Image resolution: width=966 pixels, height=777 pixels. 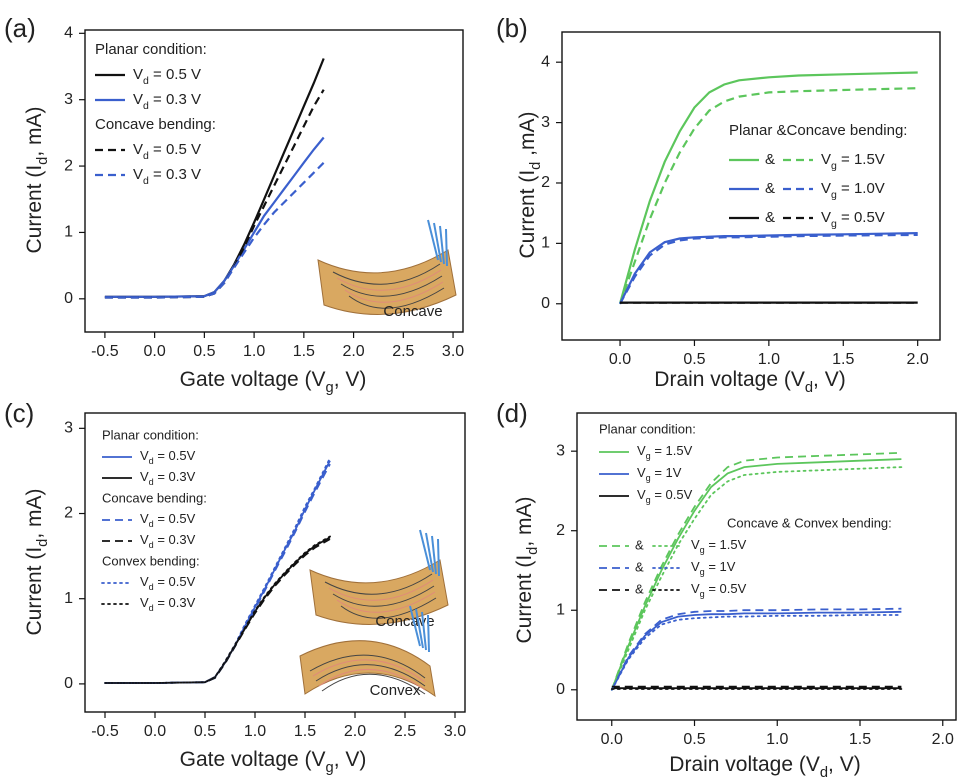 What do you see at coordinates (729, 379) in the screenshot?
I see `x-axis-label-part: Drain voltage (V` at bounding box center [729, 379].